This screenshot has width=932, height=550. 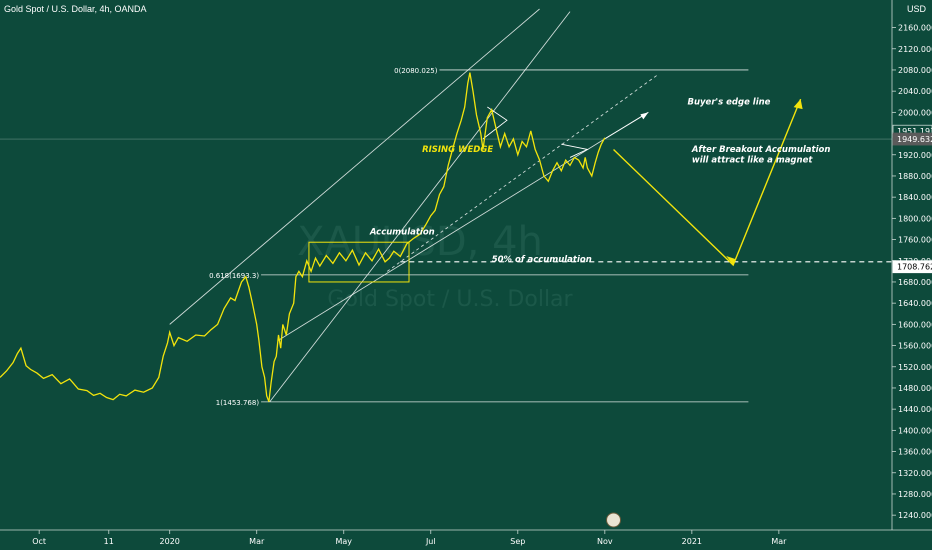 What do you see at coordinates (170, 541) in the screenshot?
I see `x-tick-label: 2020` at bounding box center [170, 541].